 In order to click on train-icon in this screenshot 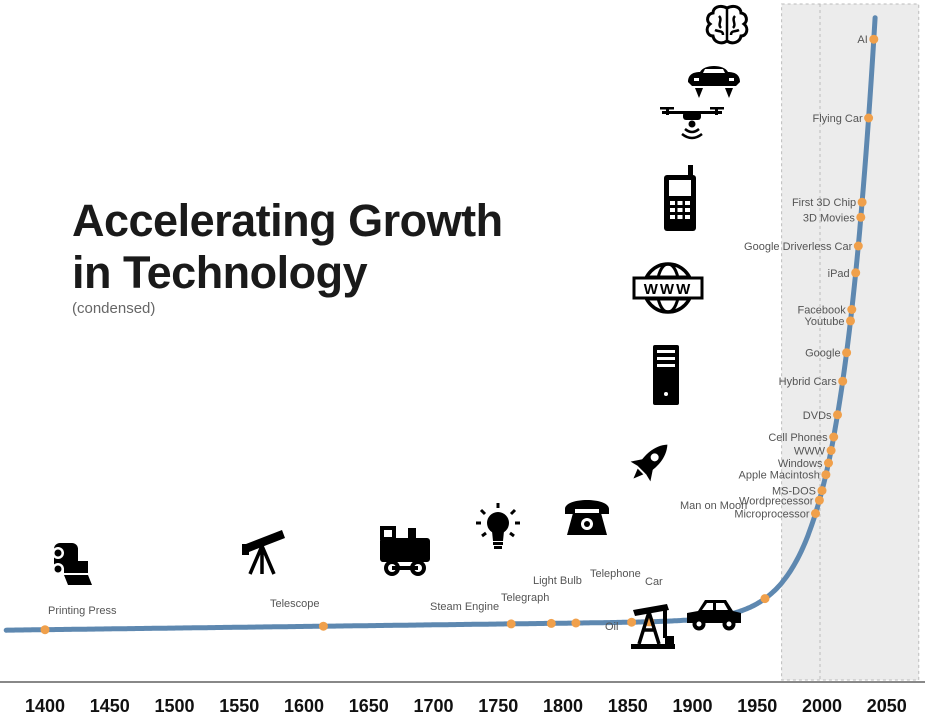, I will do `click(405, 551)`.